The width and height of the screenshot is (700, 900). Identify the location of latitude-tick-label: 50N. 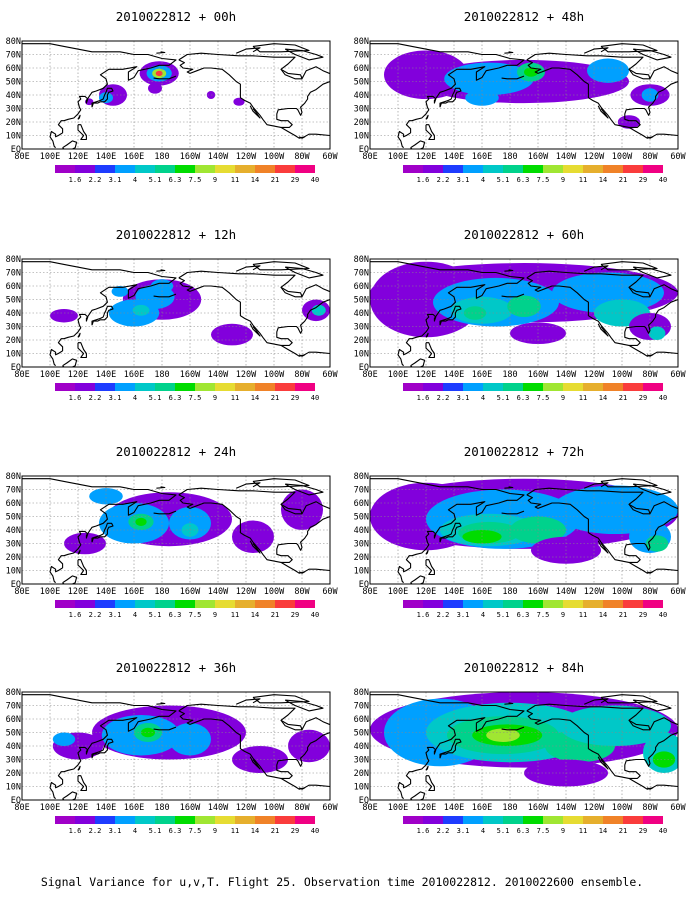
(13, 301).